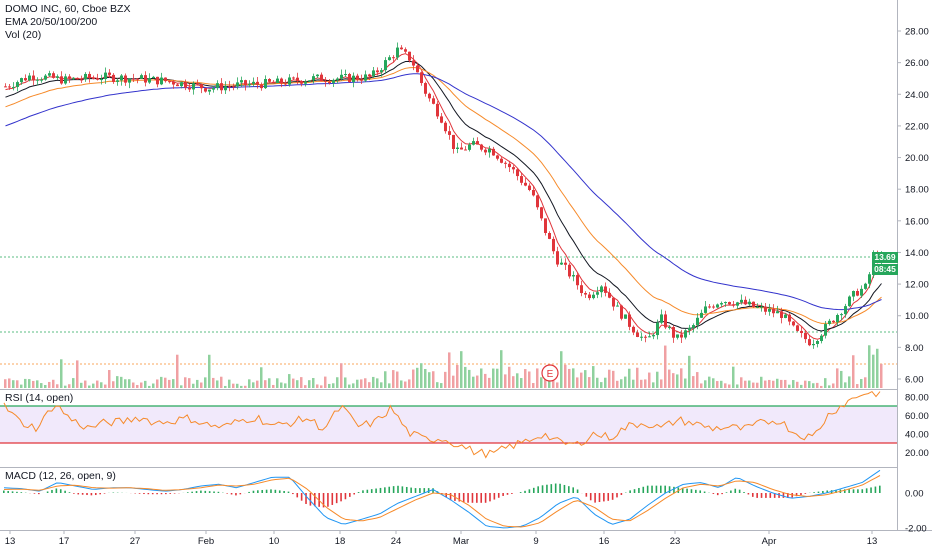 The width and height of the screenshot is (932, 550). I want to click on macd-axis: 0.00 -2.00, so click(916, 512).